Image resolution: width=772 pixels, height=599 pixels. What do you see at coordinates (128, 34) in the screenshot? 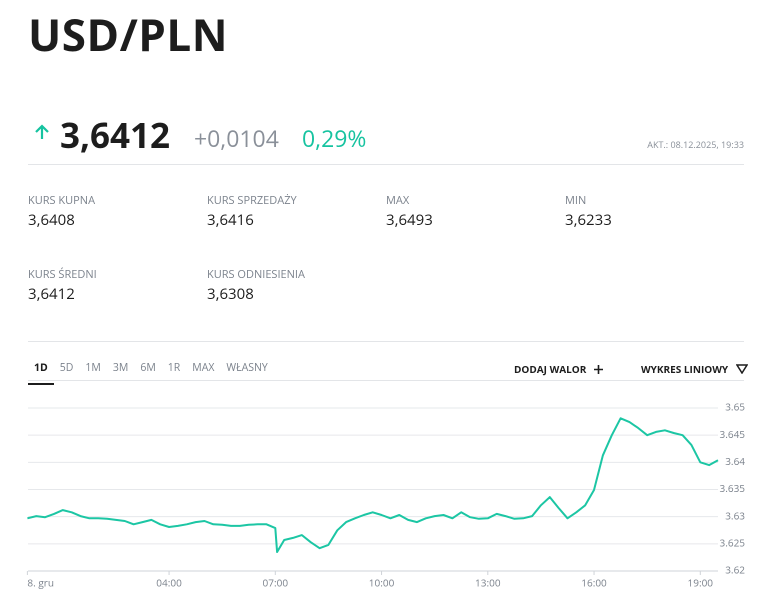
I see `title: USD/PLN` at bounding box center [128, 34].